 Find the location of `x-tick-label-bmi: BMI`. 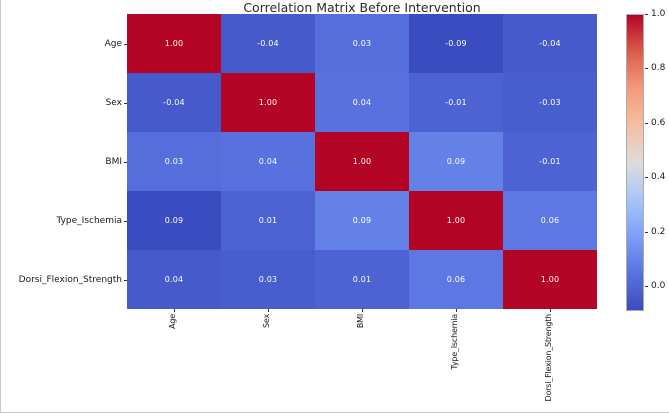

x-tick-label-bmi: BMI is located at coordinates (360, 321).